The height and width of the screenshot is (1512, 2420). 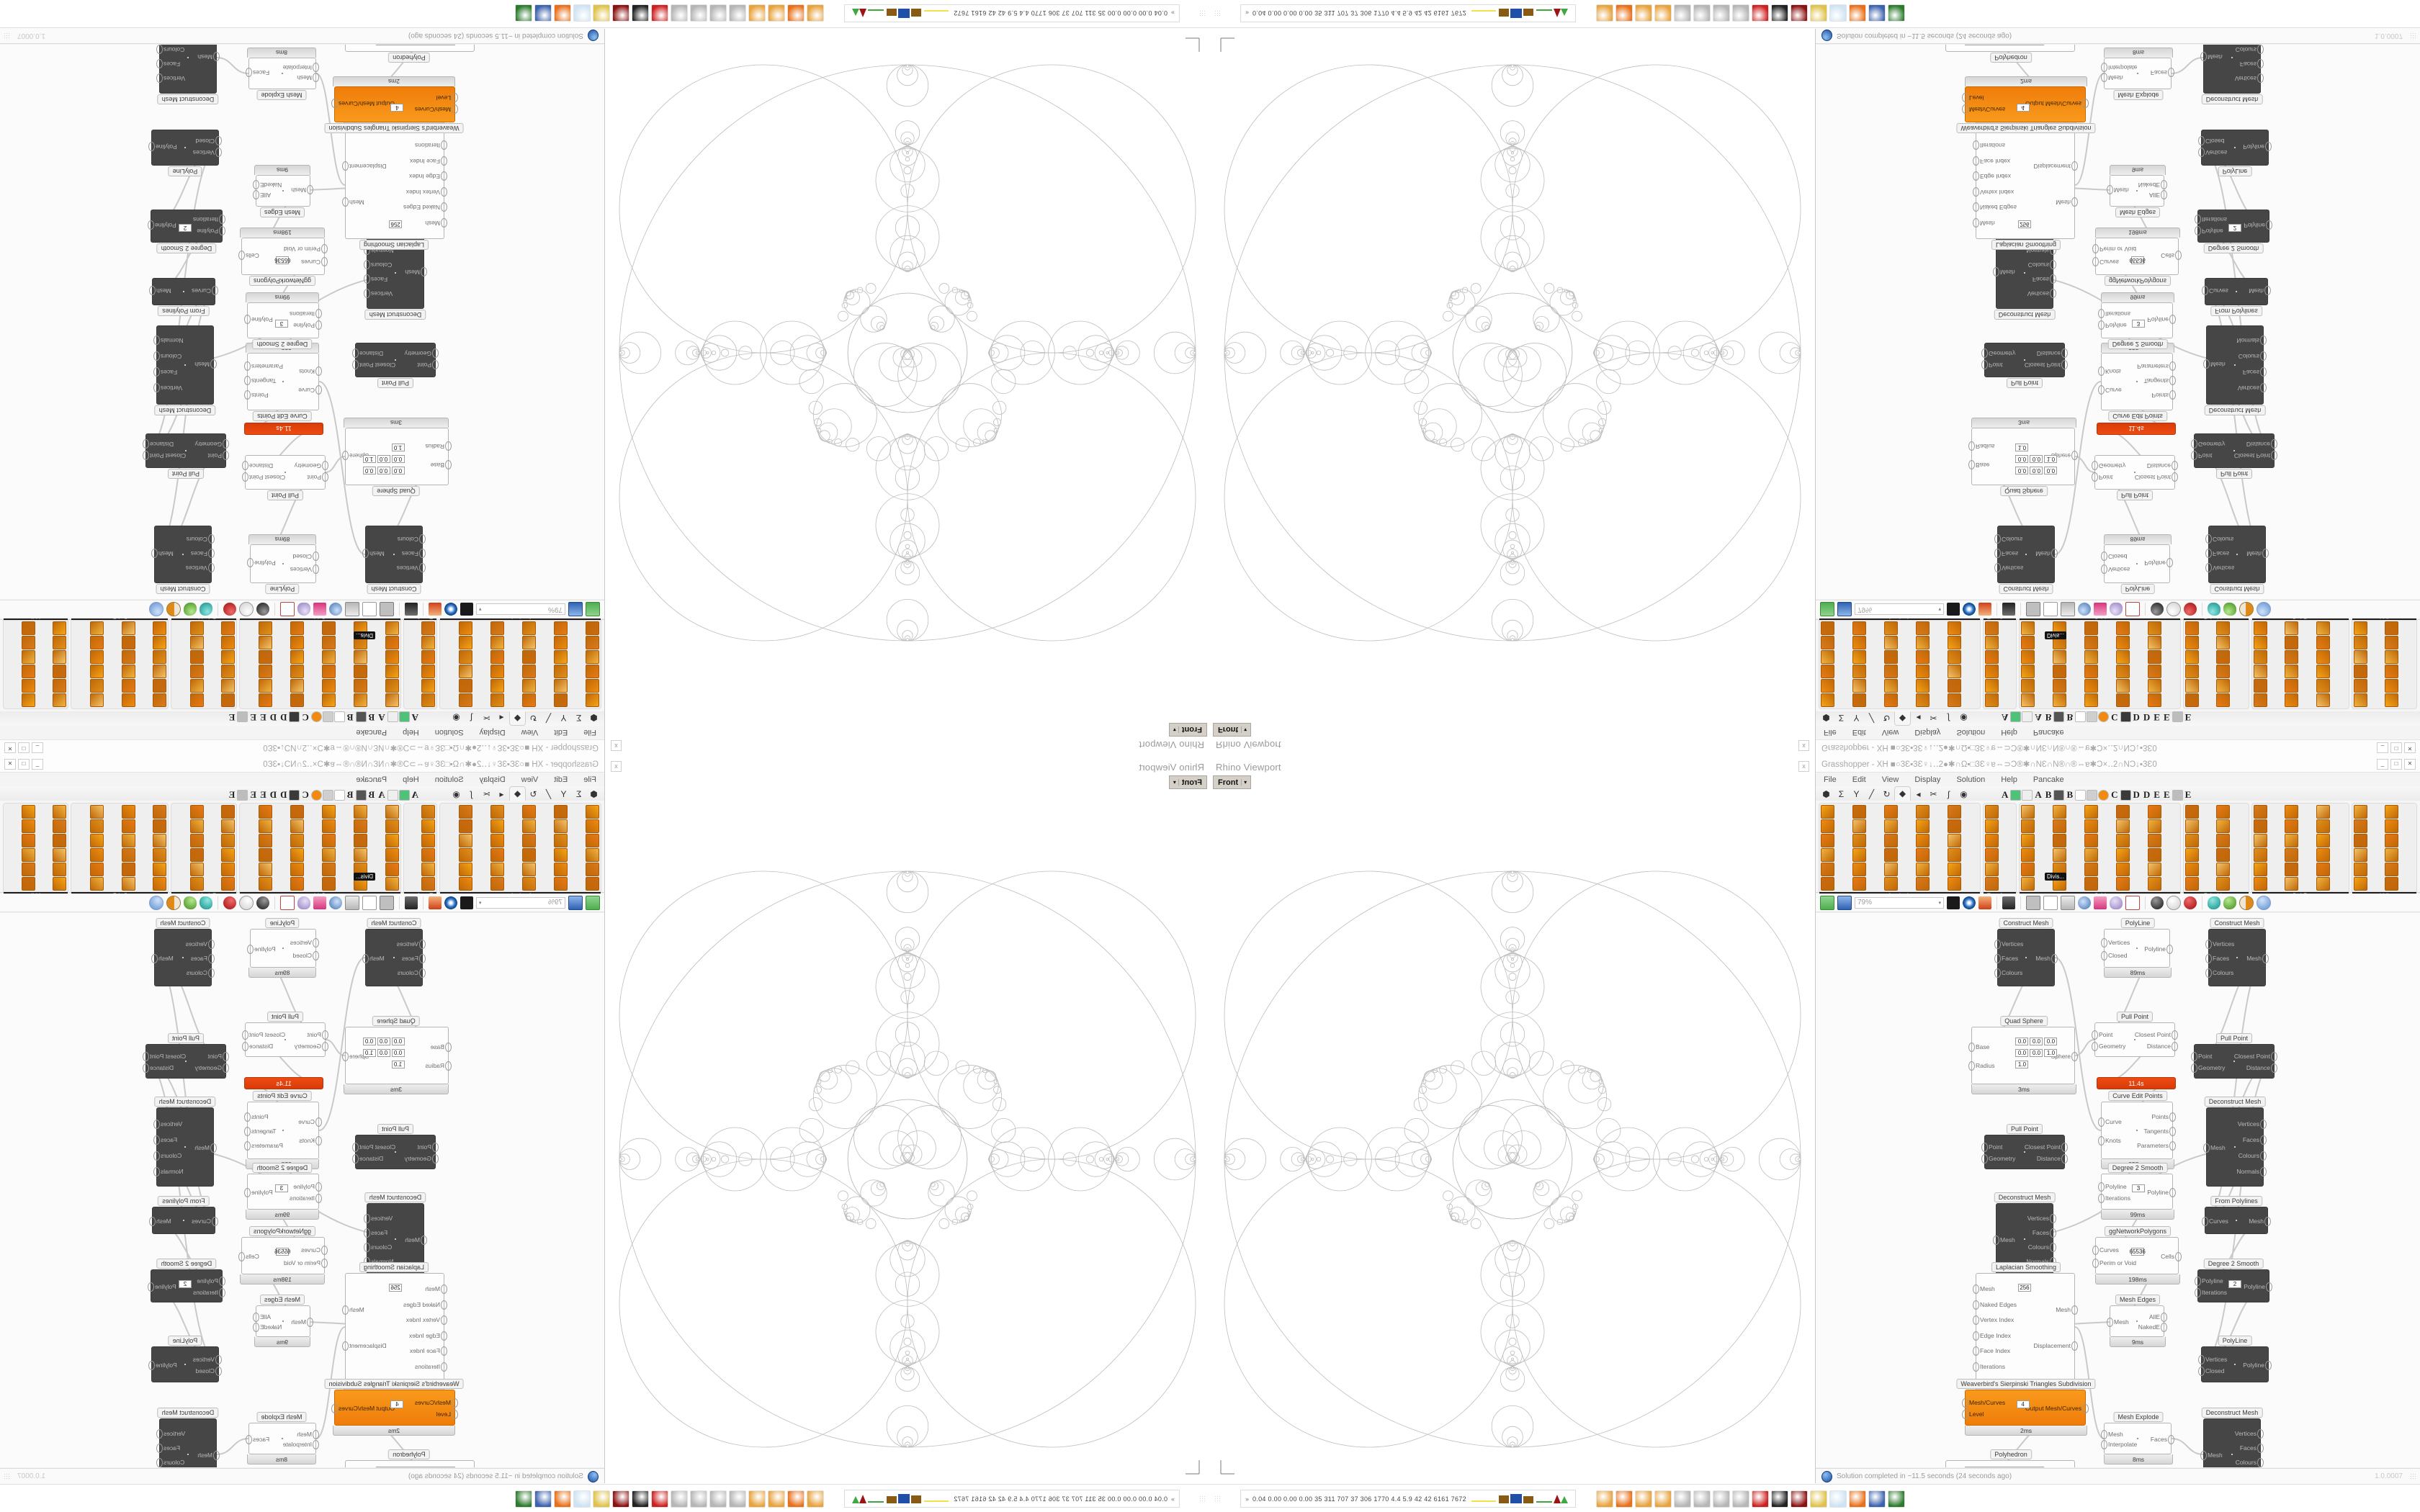 What do you see at coordinates (301, 942) in the screenshot?
I see `node-input-port: Vertices` at bounding box center [301, 942].